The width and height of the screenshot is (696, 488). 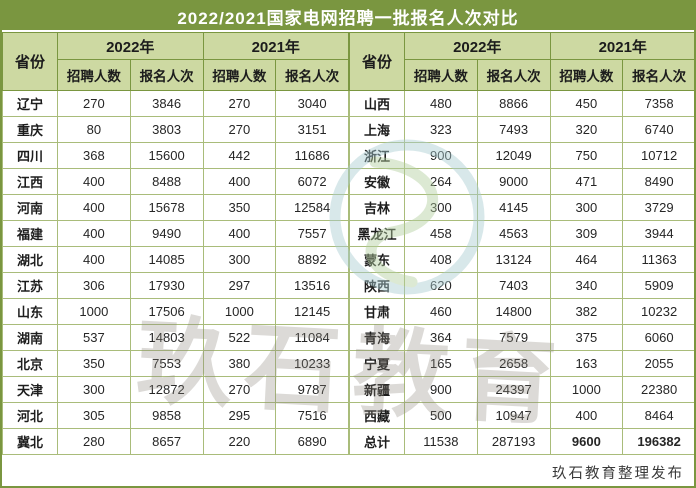 I want to click on recruit-2021-cell: 450, so click(x=586, y=103).